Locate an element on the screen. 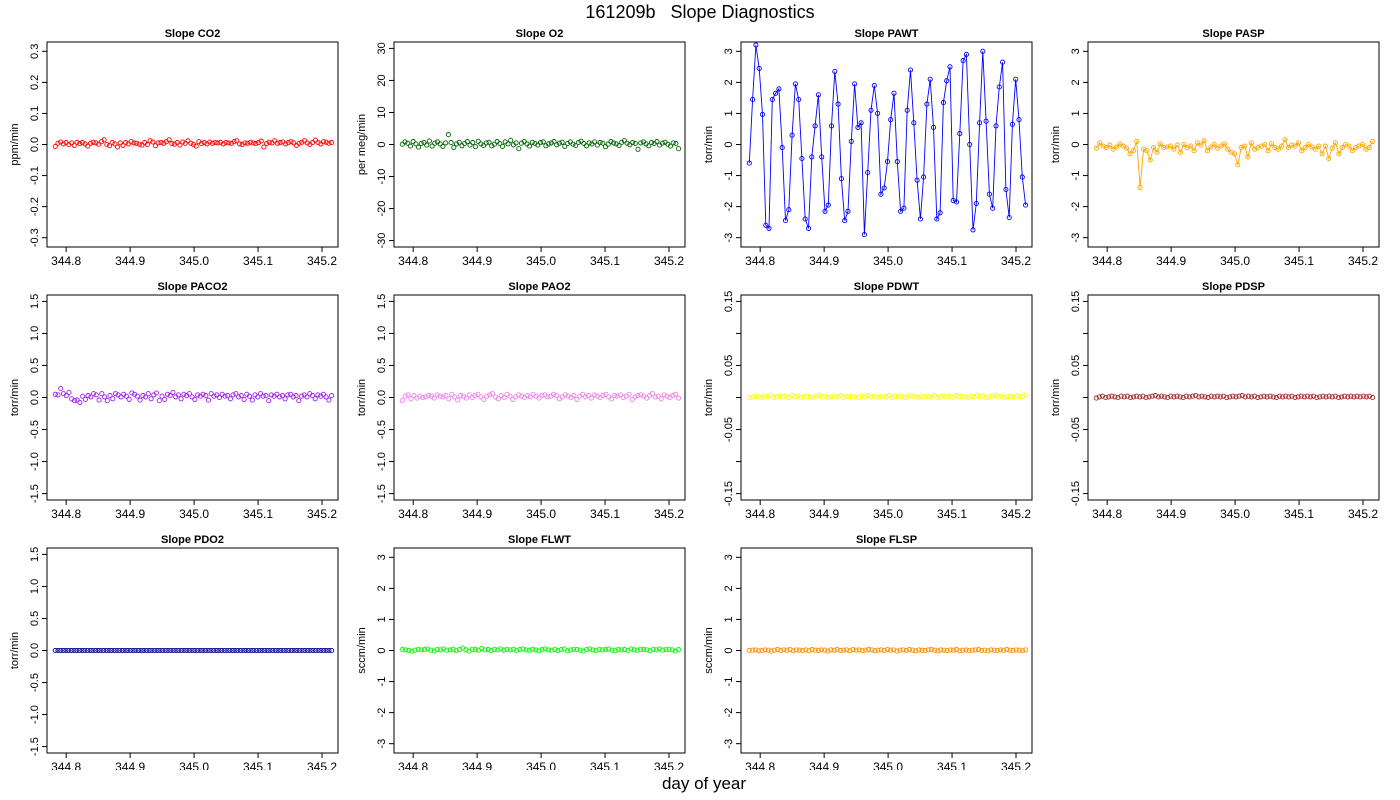 The image size is (1400, 800). y-tick-label: -1.0 is located at coordinates (382, 461).